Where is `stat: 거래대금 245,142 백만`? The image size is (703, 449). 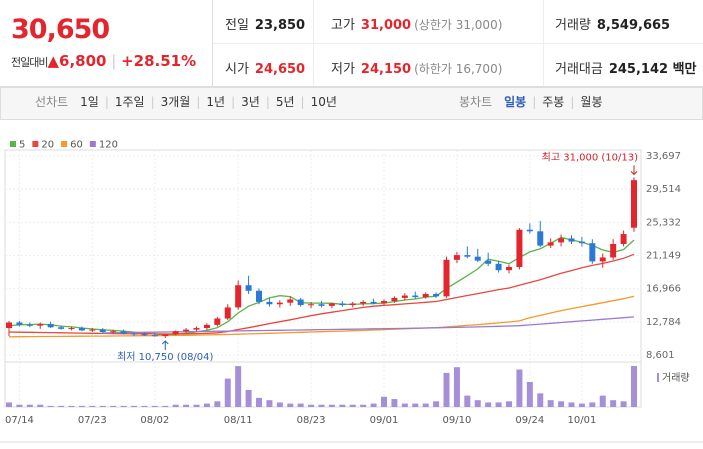 stat: 거래대금 245,142 백만 is located at coordinates (626, 67).